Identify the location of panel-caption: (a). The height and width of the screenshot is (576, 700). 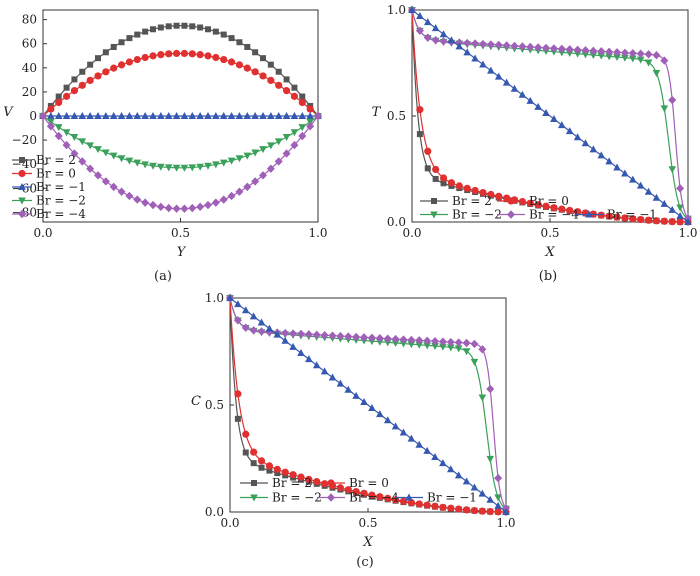
(163, 276).